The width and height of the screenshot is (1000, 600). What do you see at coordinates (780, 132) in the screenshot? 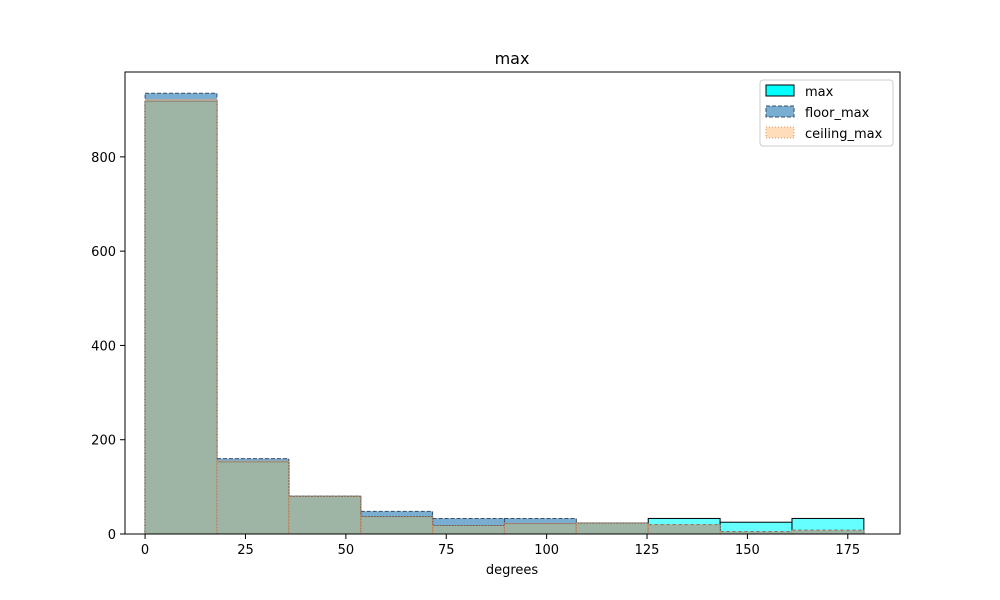
I see `legend-swatch-ceiling-max` at bounding box center [780, 132].